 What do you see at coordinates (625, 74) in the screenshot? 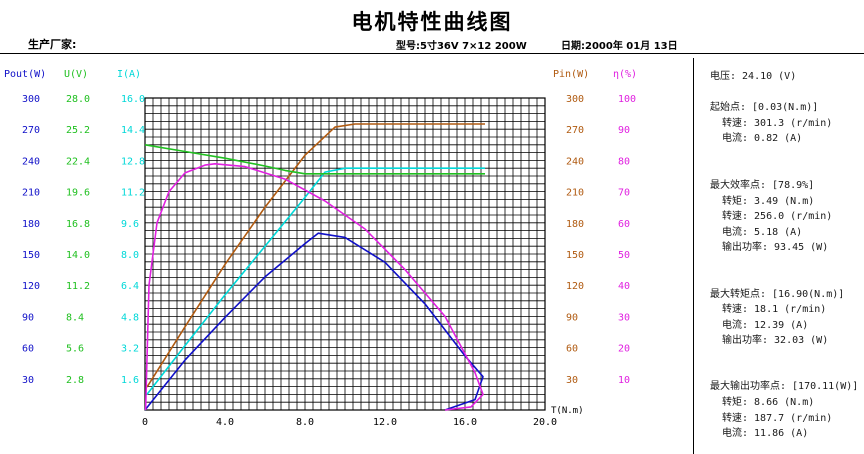
I see `eff-axis-label: η(%)` at bounding box center [625, 74].